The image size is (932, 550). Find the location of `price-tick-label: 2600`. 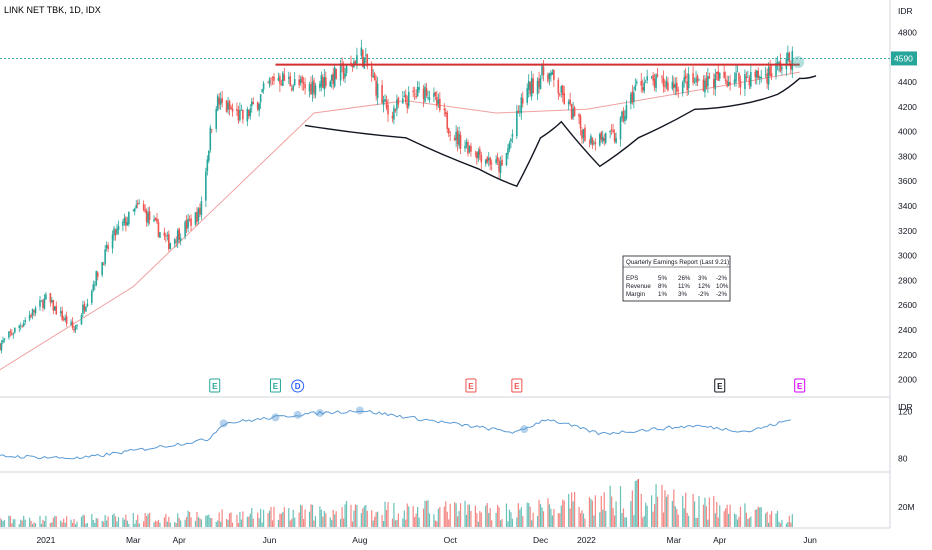

price-tick-label: 2600 is located at coordinates (907, 305).